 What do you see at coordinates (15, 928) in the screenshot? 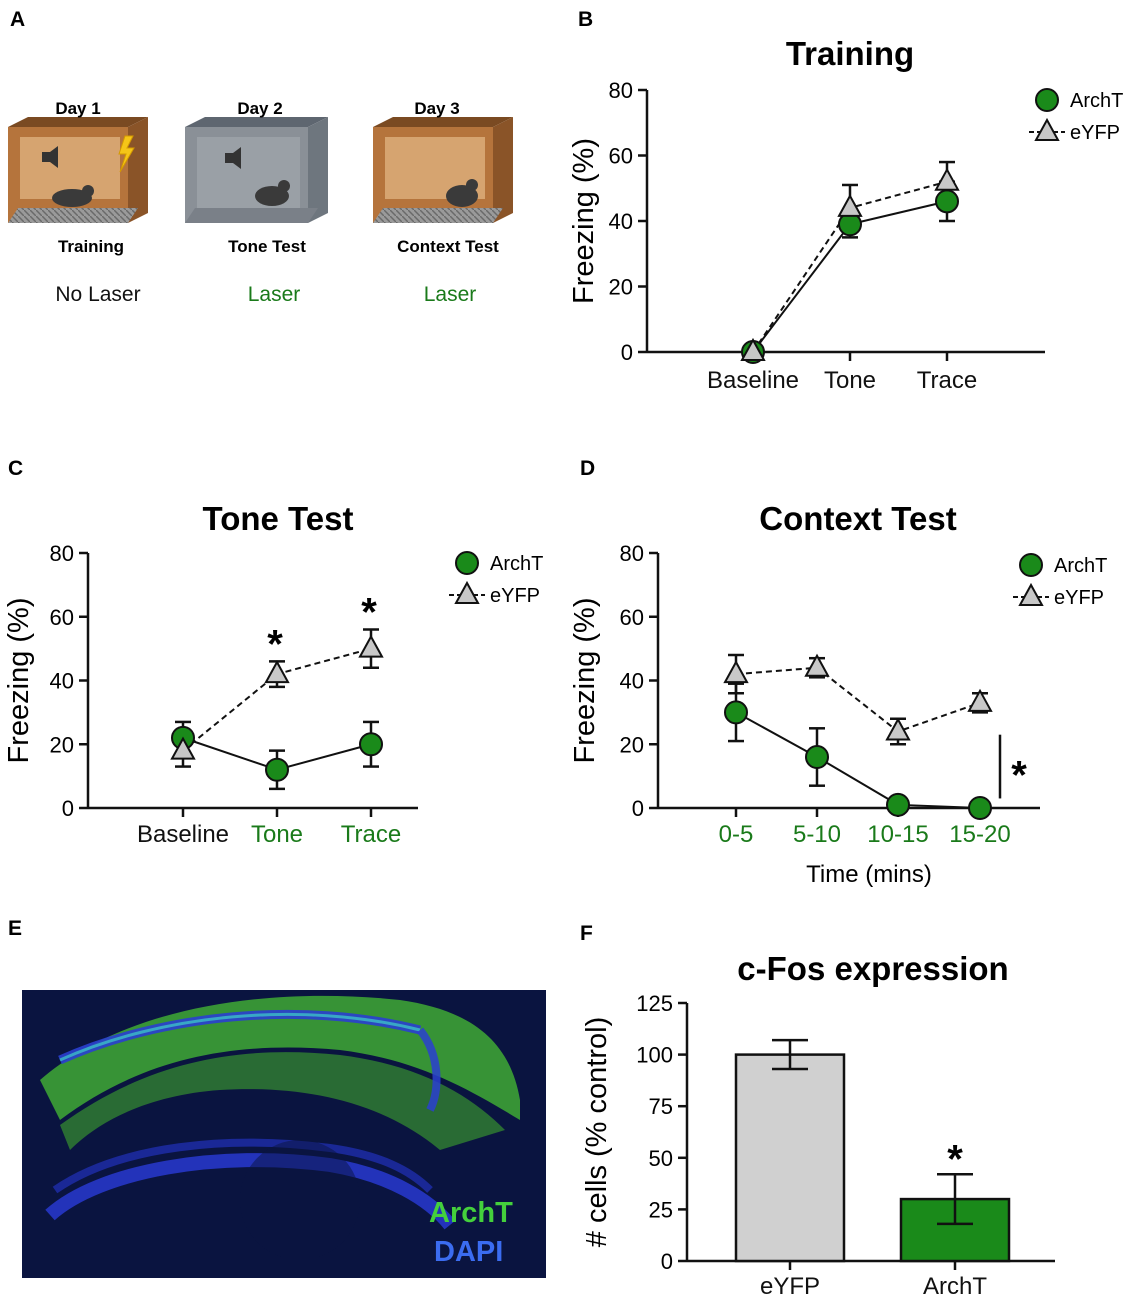
I see `panel-letter-e: E` at bounding box center [15, 928].